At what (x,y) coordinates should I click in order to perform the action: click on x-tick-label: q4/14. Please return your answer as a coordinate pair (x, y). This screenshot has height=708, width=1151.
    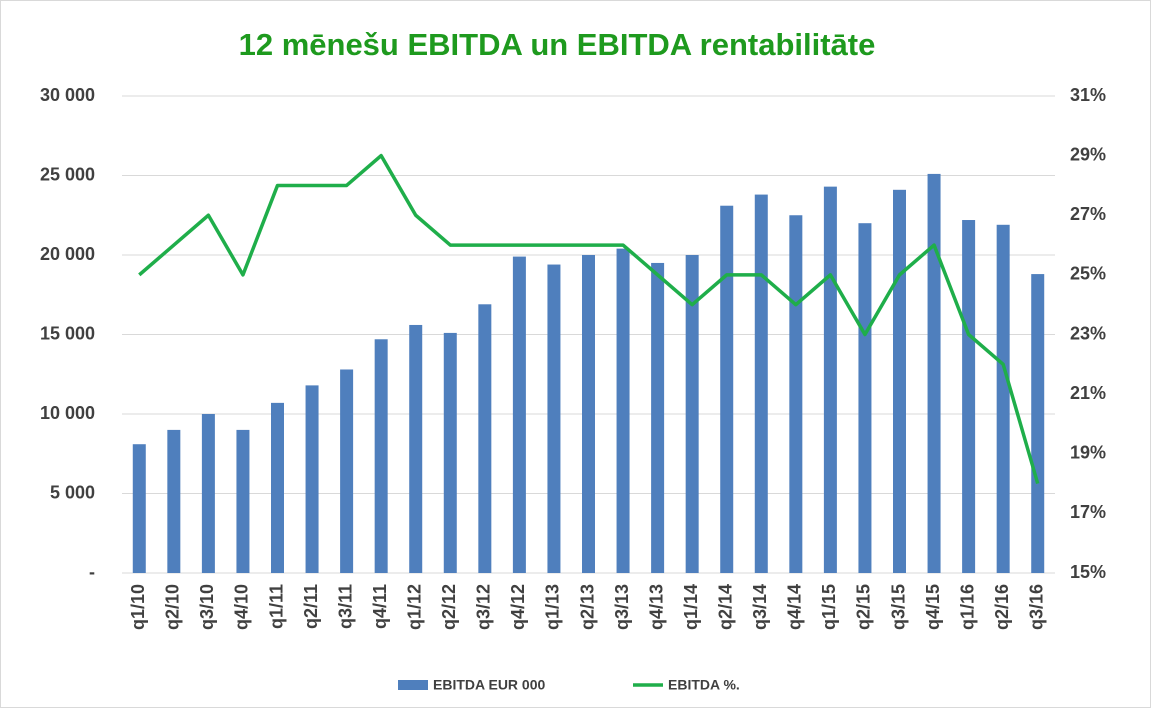
    Looking at the image, I should click on (795, 607).